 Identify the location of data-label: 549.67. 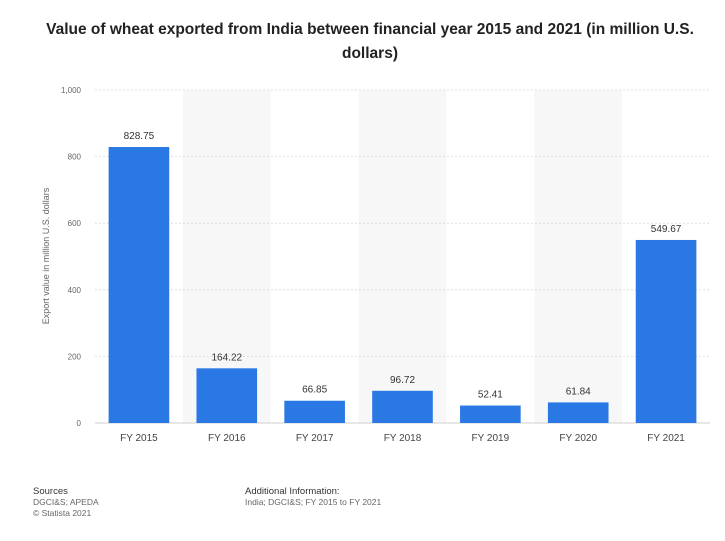
(666, 229).